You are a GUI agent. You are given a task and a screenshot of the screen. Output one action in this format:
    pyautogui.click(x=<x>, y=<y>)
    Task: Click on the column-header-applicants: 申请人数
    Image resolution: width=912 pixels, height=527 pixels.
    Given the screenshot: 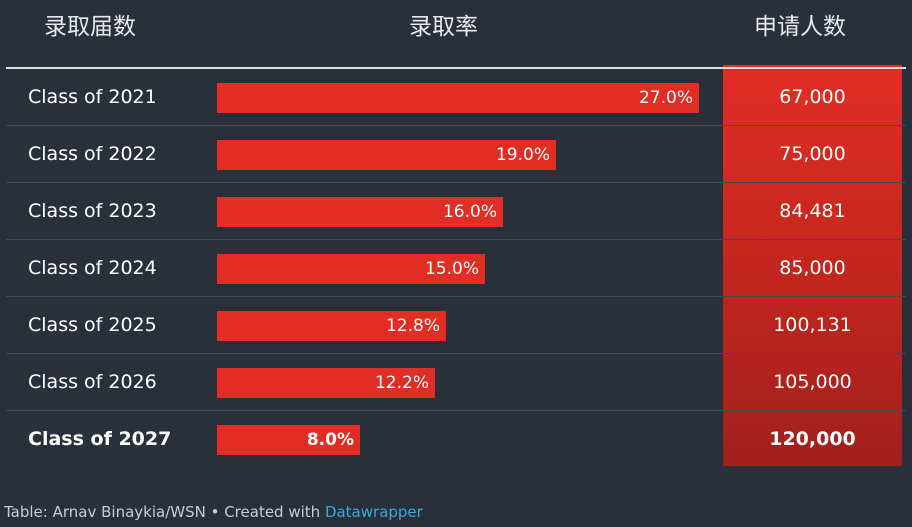 What is the action you would take?
    pyautogui.click(x=800, y=27)
    